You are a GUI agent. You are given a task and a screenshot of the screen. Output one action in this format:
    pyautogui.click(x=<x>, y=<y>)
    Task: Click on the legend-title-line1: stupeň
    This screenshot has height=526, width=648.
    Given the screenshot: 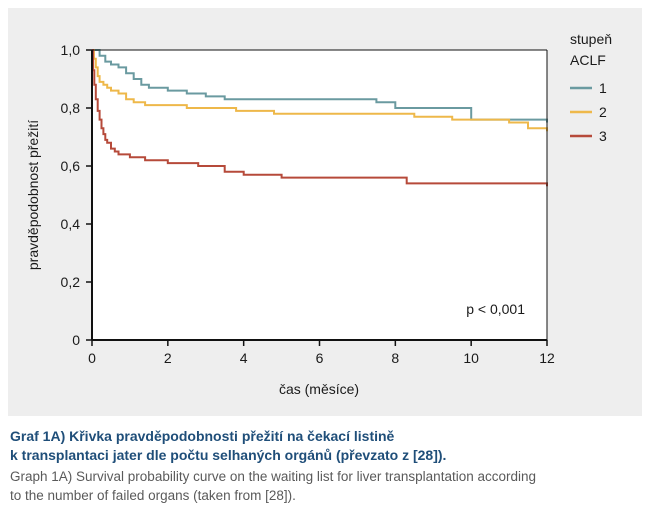 What is the action you would take?
    pyautogui.click(x=591, y=39)
    